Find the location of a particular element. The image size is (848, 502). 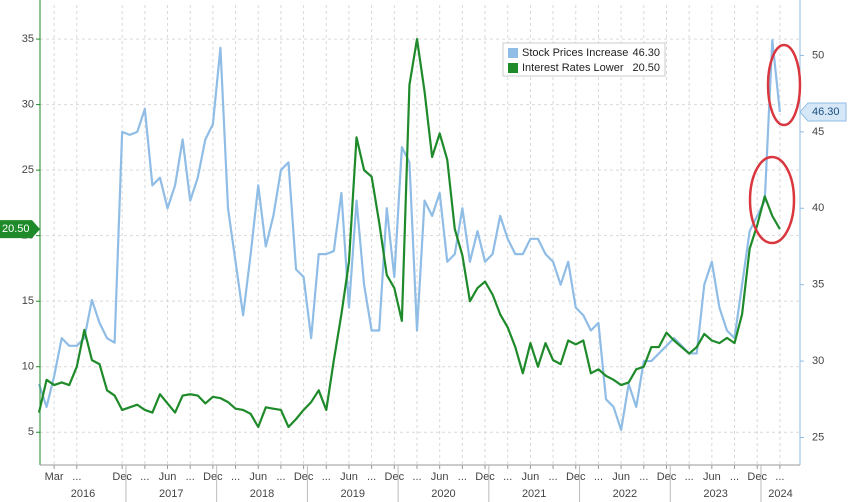

y-tick-label: 10 is located at coordinates (28, 367).